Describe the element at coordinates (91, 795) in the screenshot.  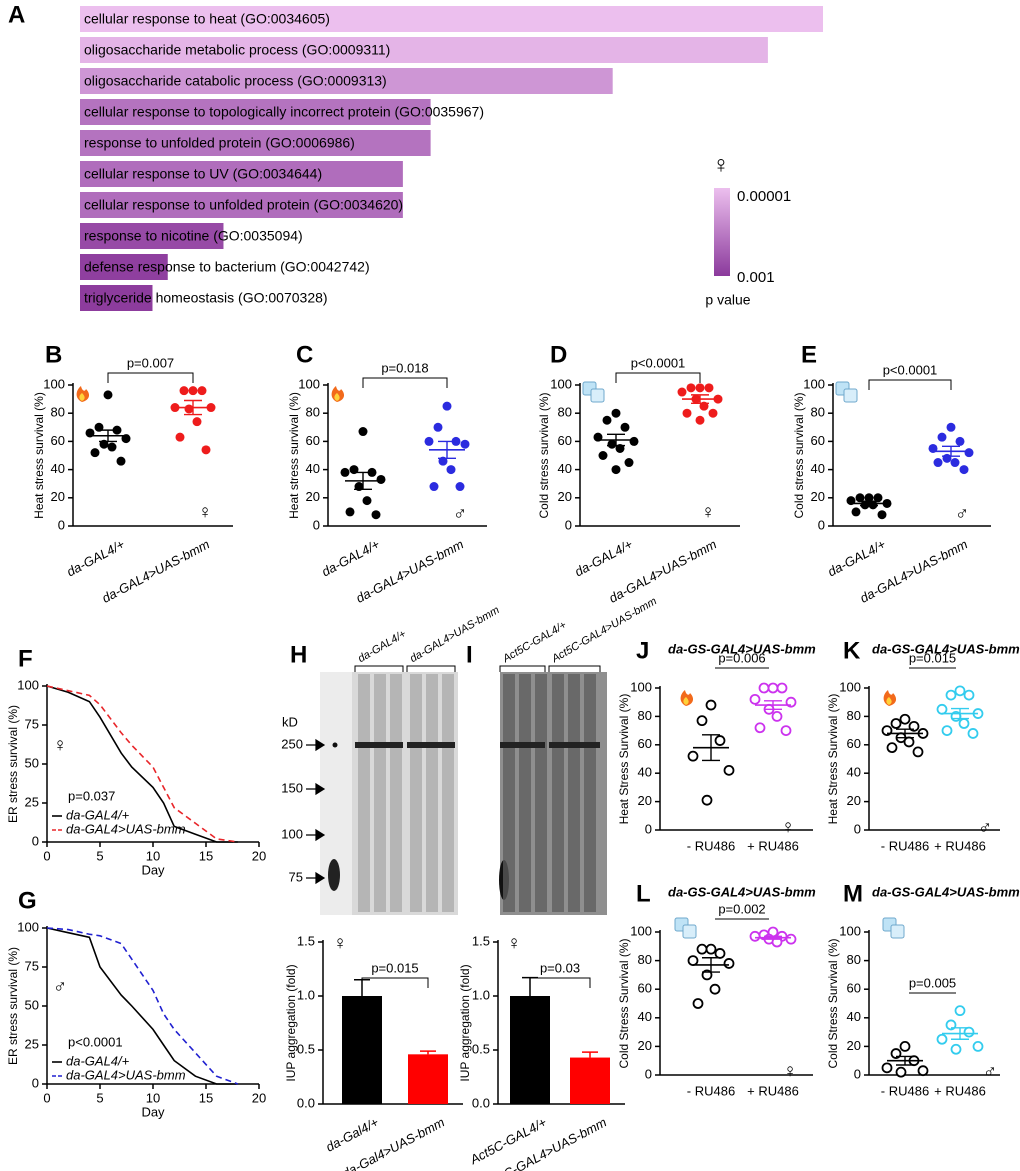
I see `p-value: p=0.037` at that location.